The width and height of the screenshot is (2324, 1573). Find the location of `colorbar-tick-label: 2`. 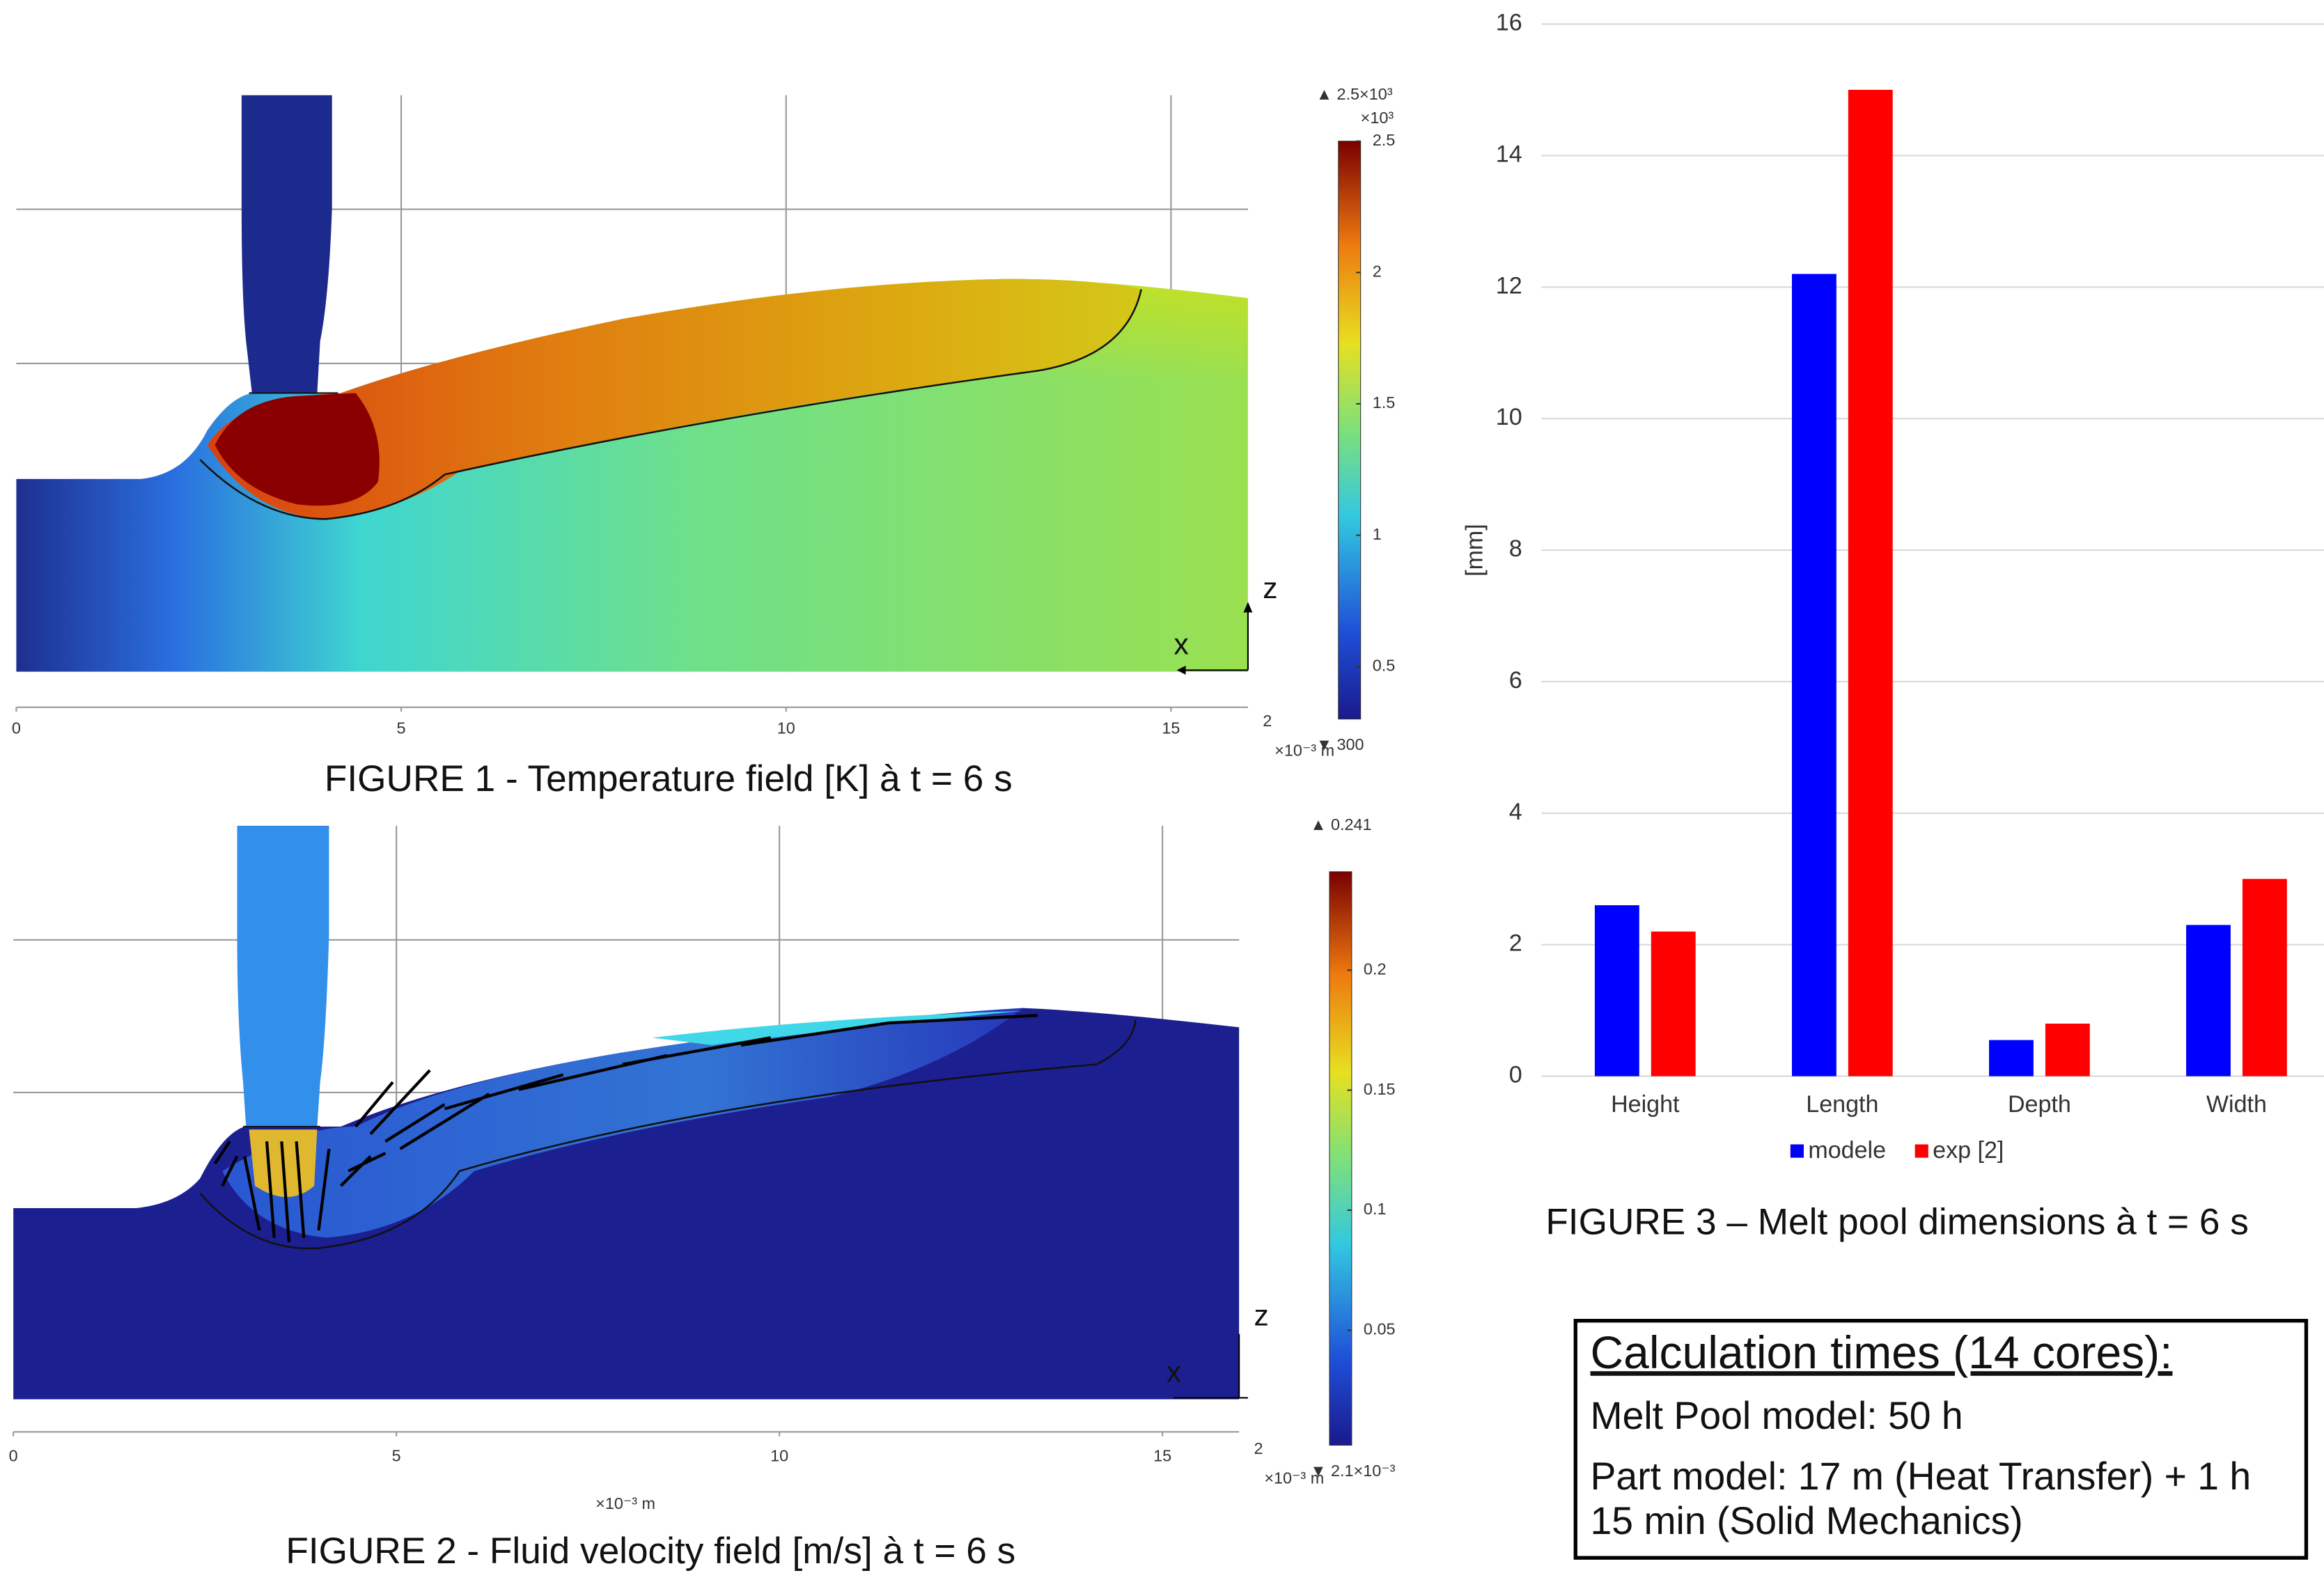

colorbar-tick-label: 2 is located at coordinates (1377, 271).